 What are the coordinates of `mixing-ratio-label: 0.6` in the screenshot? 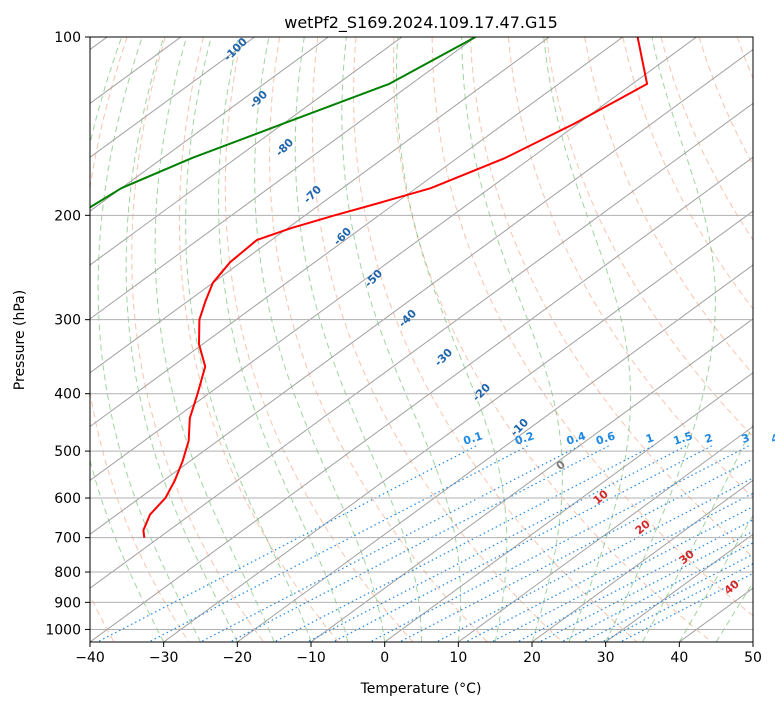 It's located at (605, 438).